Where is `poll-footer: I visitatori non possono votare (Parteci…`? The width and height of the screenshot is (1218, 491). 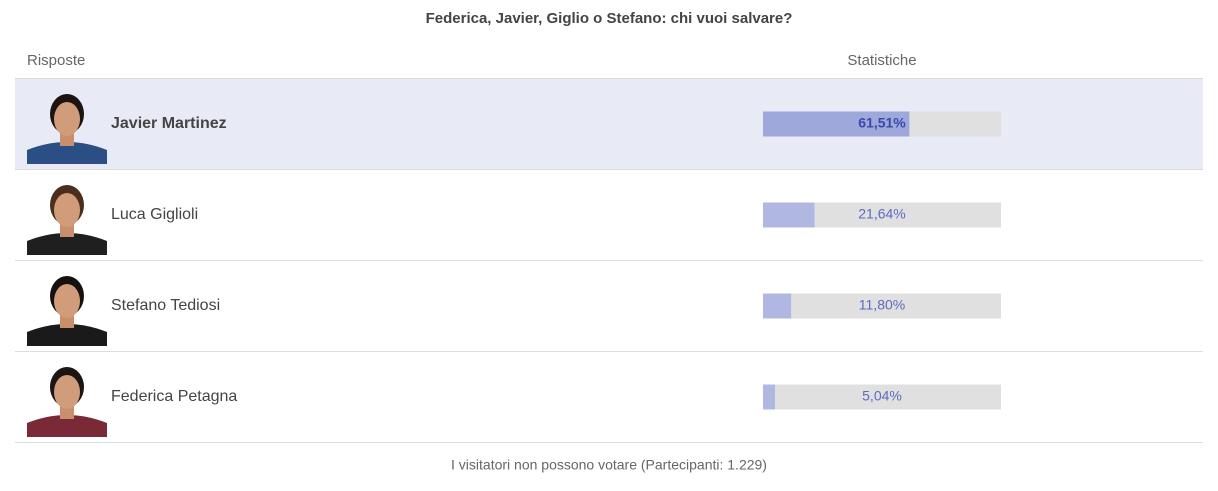 poll-footer: I visitatori non possono votare (Parteci… is located at coordinates (609, 465).